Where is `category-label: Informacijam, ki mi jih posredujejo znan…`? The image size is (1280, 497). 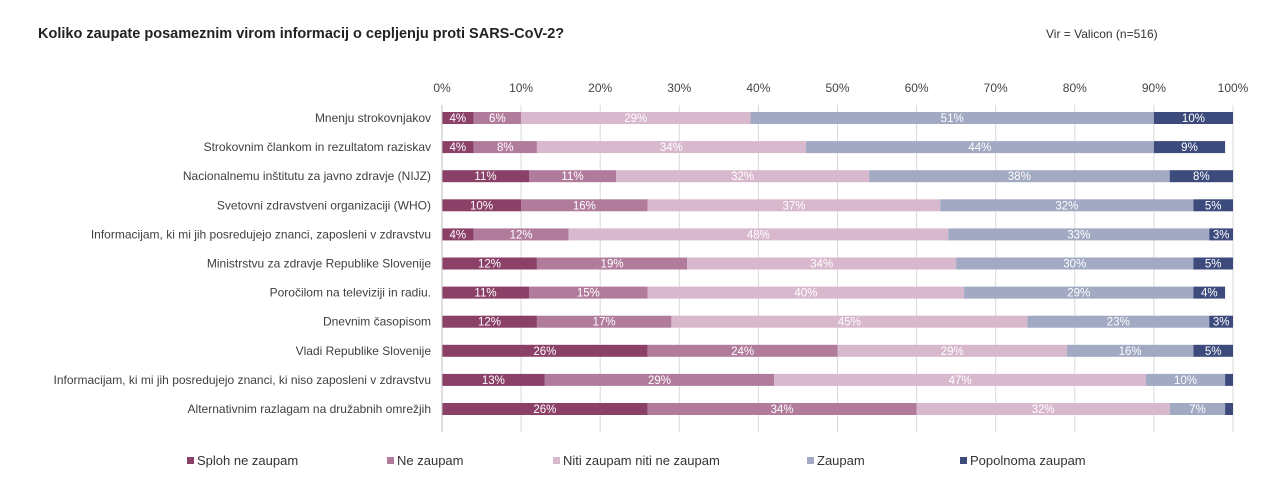
category-label: Informacijam, ki mi jih posredujejo znan… is located at coordinates (243, 380).